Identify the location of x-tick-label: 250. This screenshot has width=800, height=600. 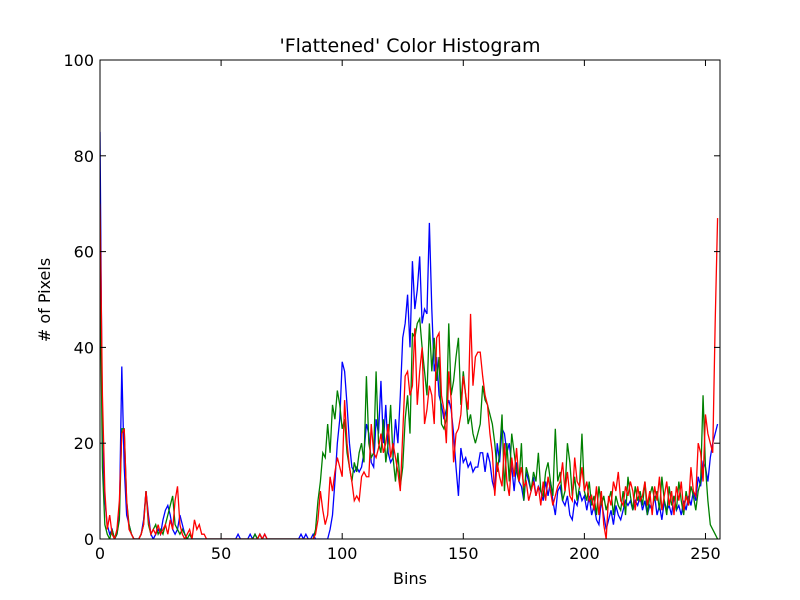
(705, 553).